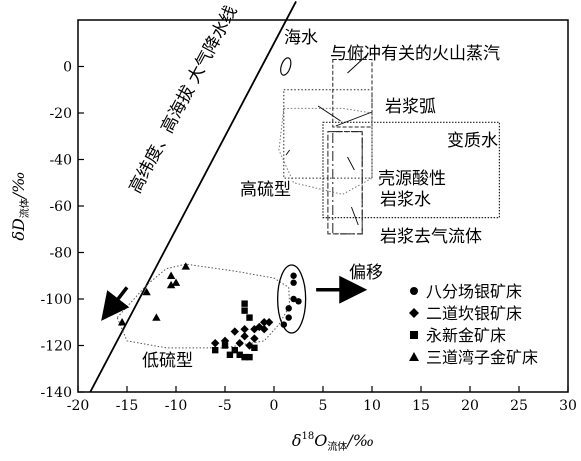 The image size is (581, 461). Describe the element at coordinates (568, 406) in the screenshot. I see `x-tick-label: 30` at that location.